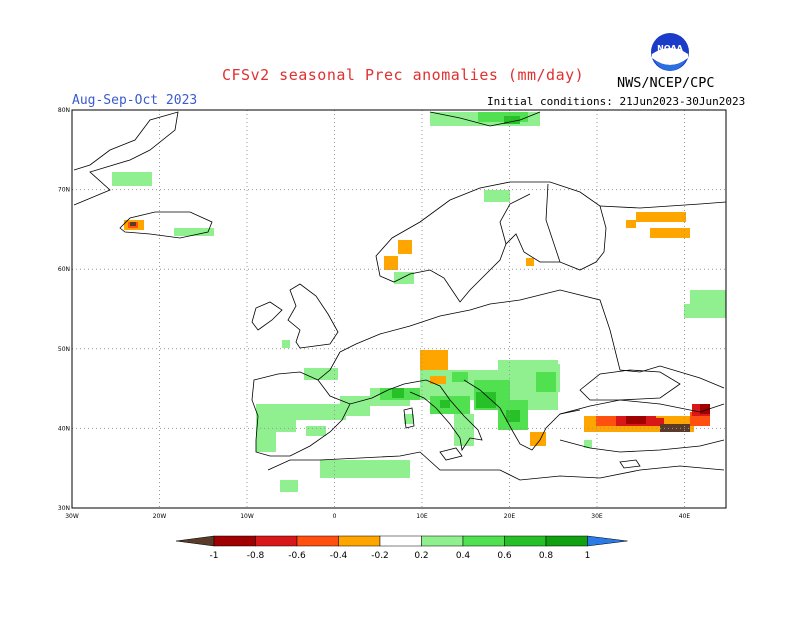  What do you see at coordinates (339, 556) in the screenshot?
I see `colorbar-label: -0.4` at bounding box center [339, 556].